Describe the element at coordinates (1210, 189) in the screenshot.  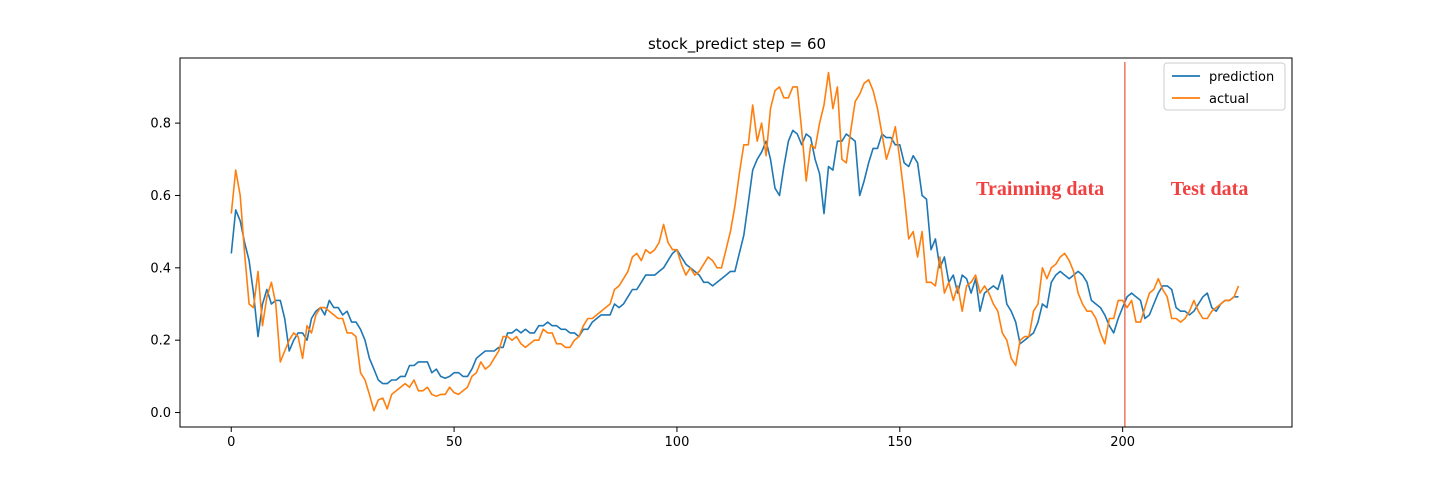
I see `annotation-1: Test data` at that location.